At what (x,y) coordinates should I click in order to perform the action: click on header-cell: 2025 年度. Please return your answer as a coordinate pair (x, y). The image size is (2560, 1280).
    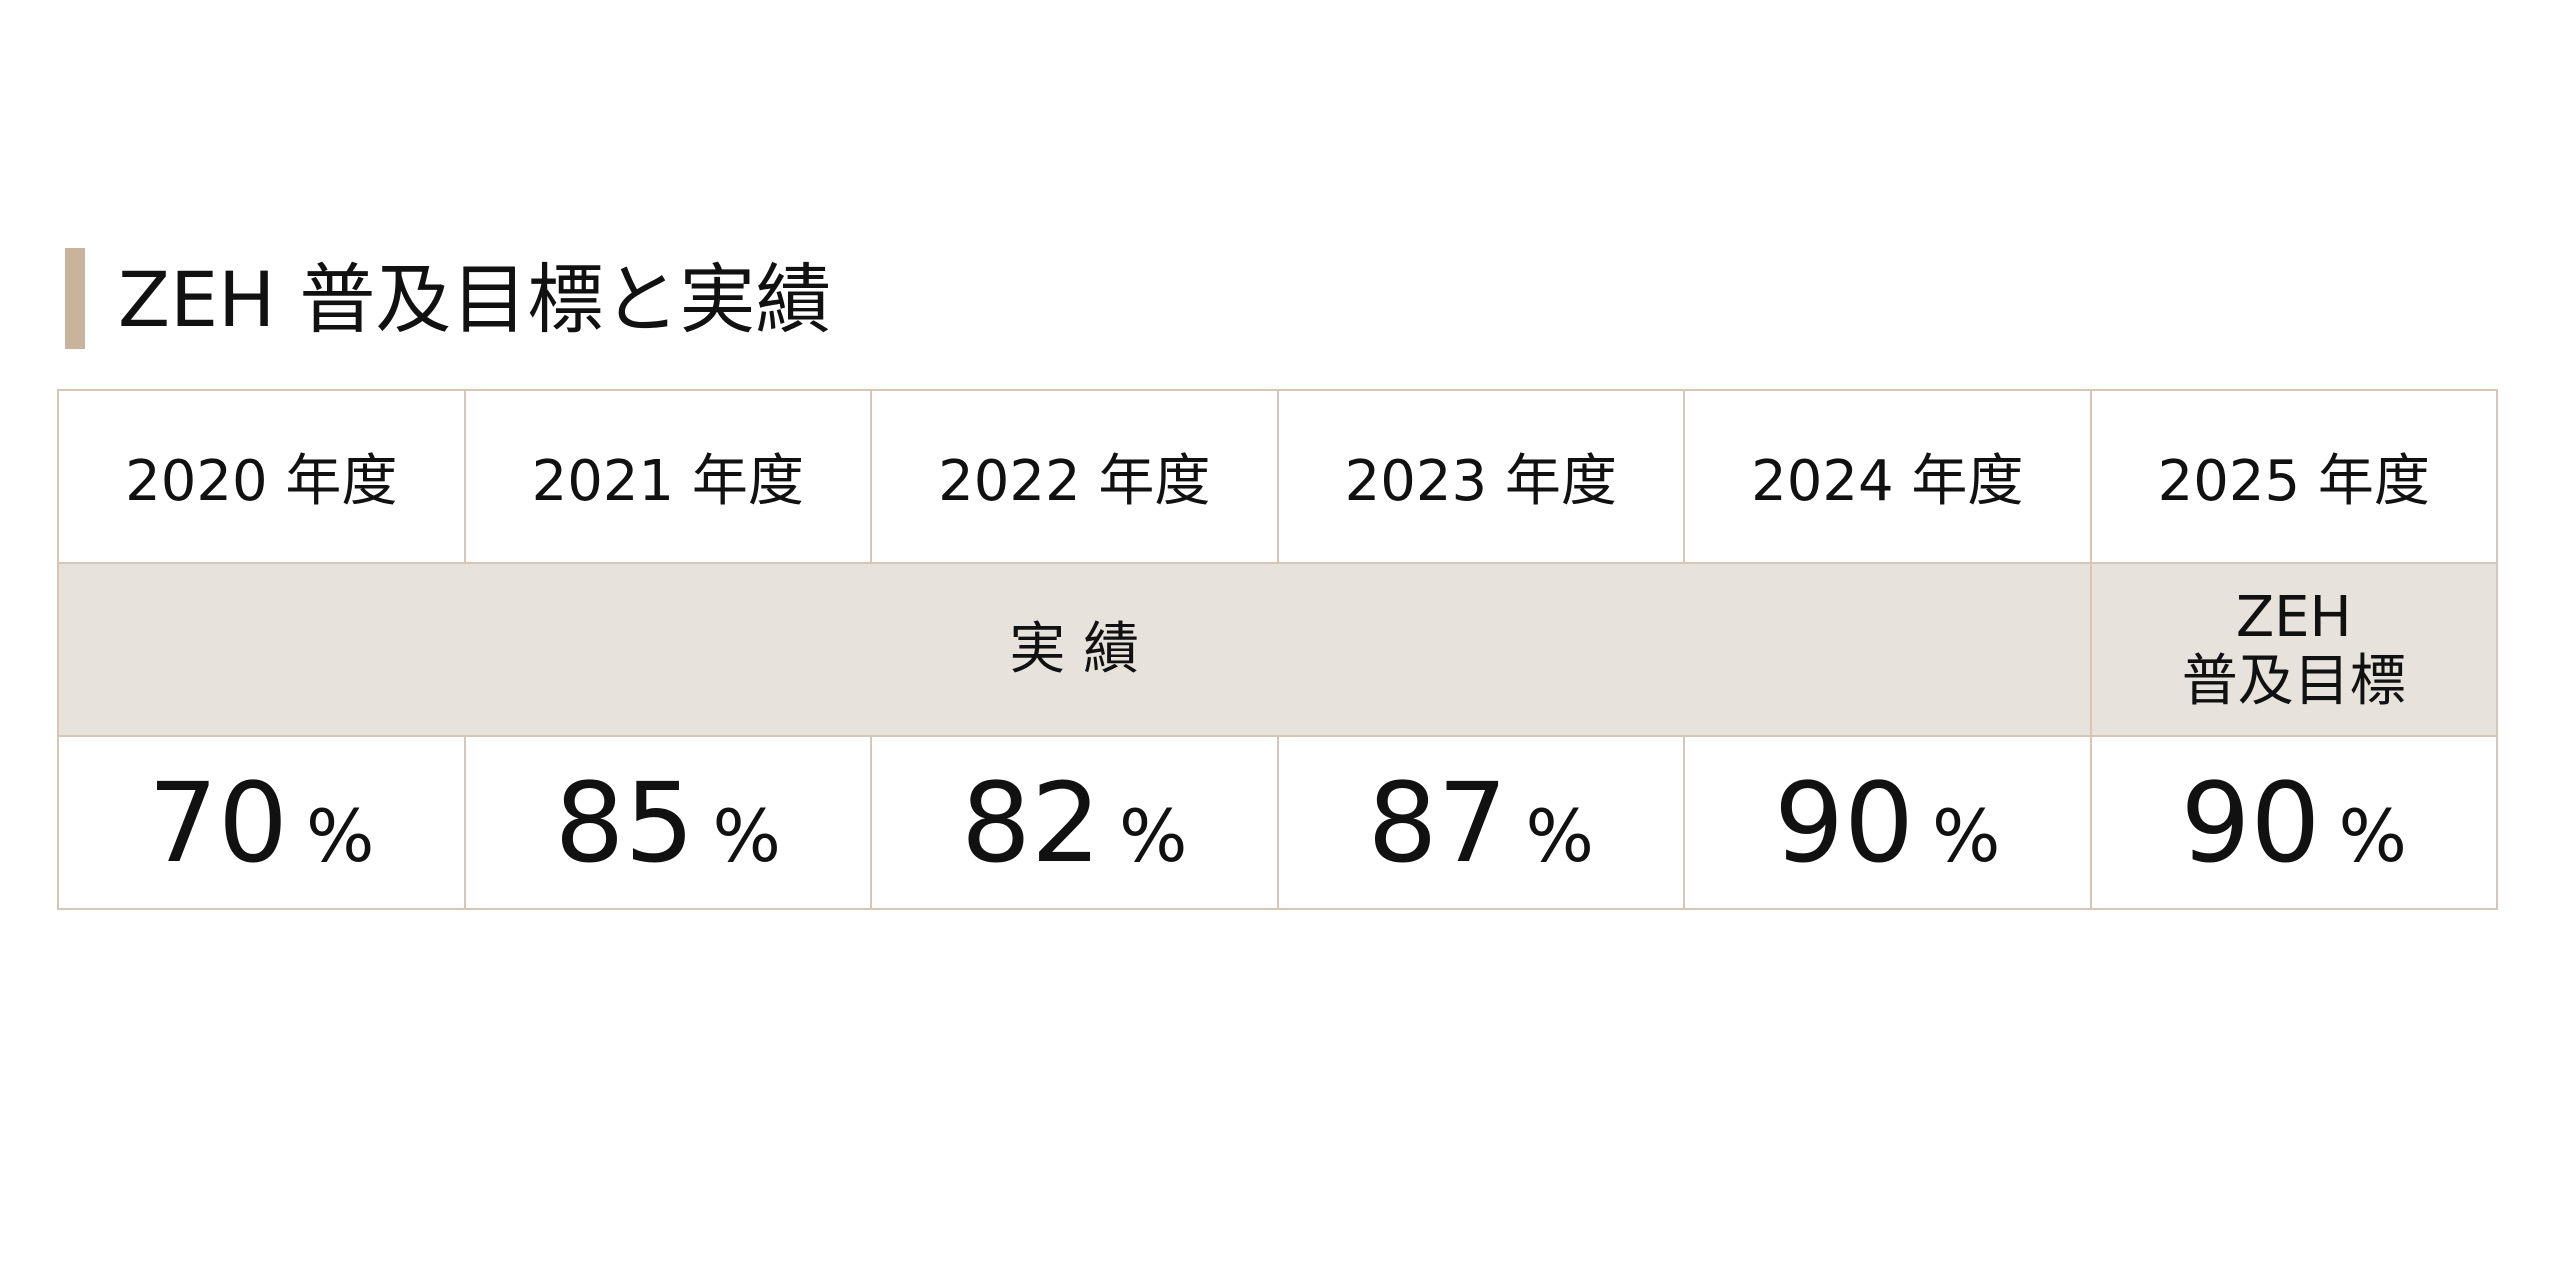
    Looking at the image, I should click on (2293, 476).